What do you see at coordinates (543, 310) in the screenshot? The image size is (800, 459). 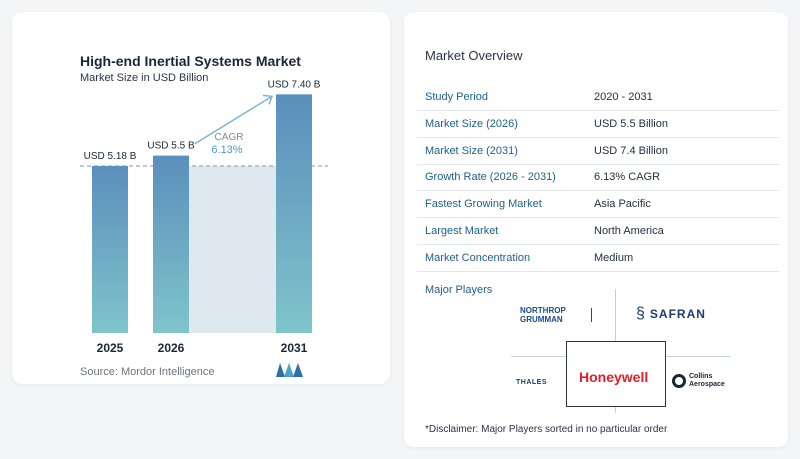 I see `northrop-text: NORTHROP` at bounding box center [543, 310].